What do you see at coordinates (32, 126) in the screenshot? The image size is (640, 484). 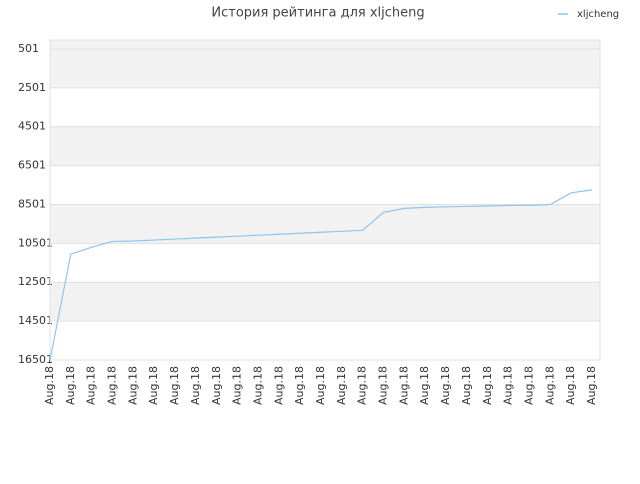 I see `y-tick-label: 4501` at bounding box center [32, 126].